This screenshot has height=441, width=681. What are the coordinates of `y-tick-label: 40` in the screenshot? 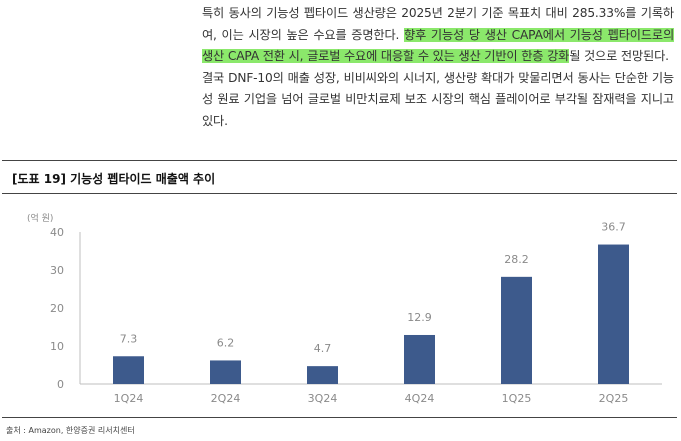 It's located at (57, 232).